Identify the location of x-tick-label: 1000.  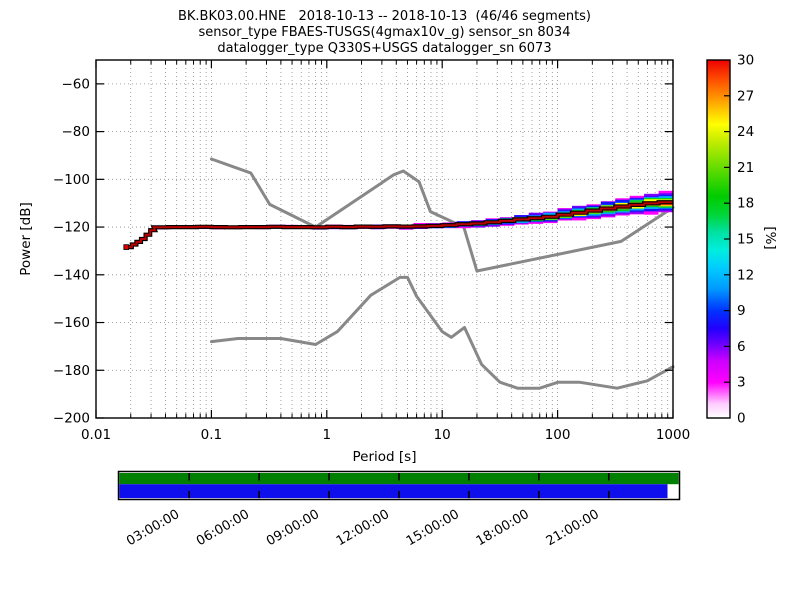
(673, 435).